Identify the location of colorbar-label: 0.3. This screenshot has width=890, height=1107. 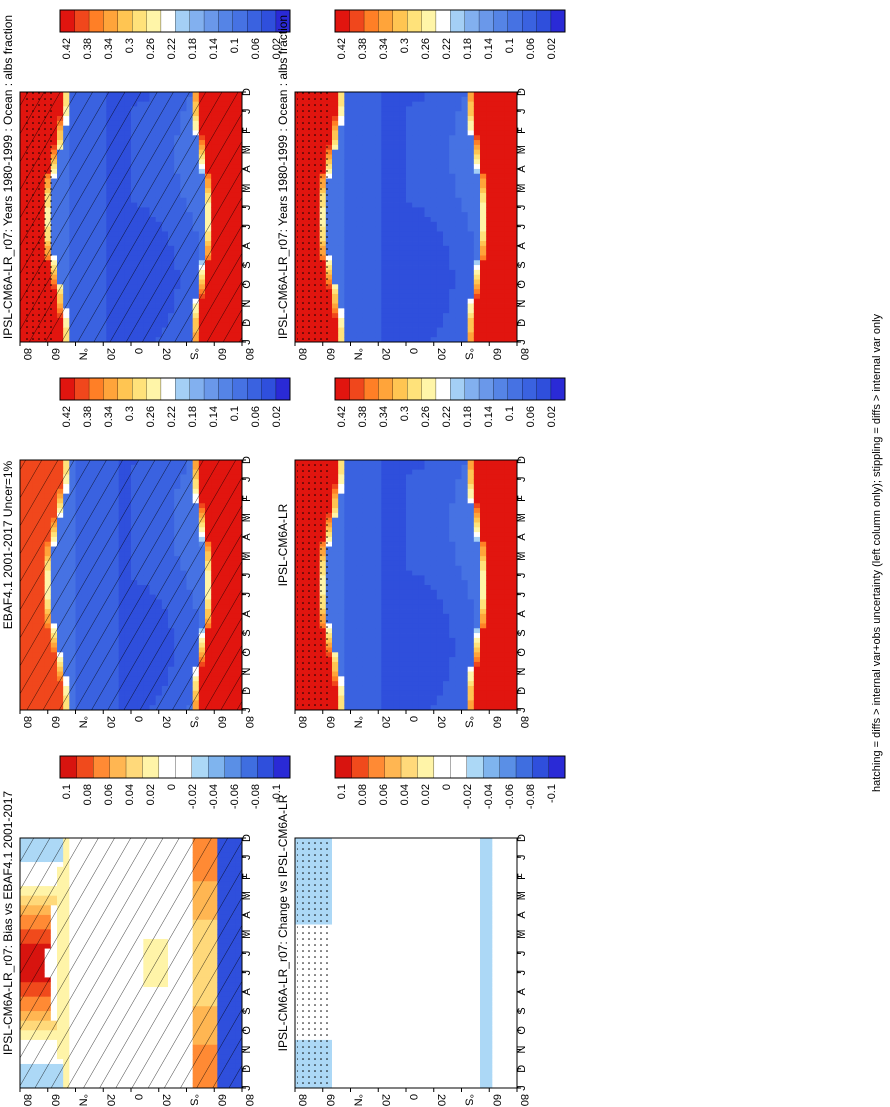
(405, 45).